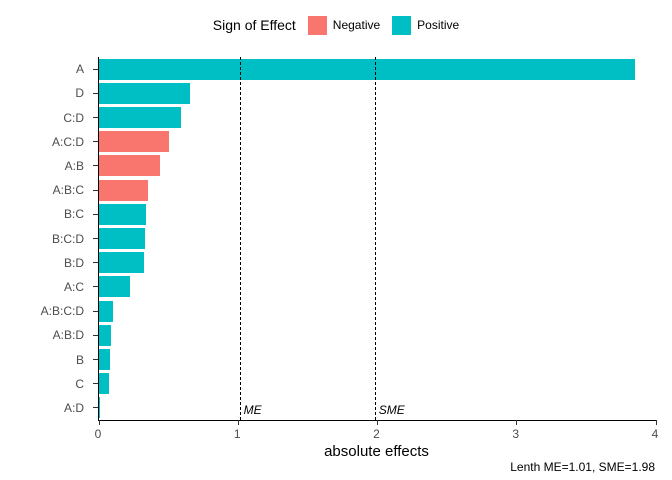  What do you see at coordinates (123, 214) in the screenshot?
I see `bar-B-C` at bounding box center [123, 214].